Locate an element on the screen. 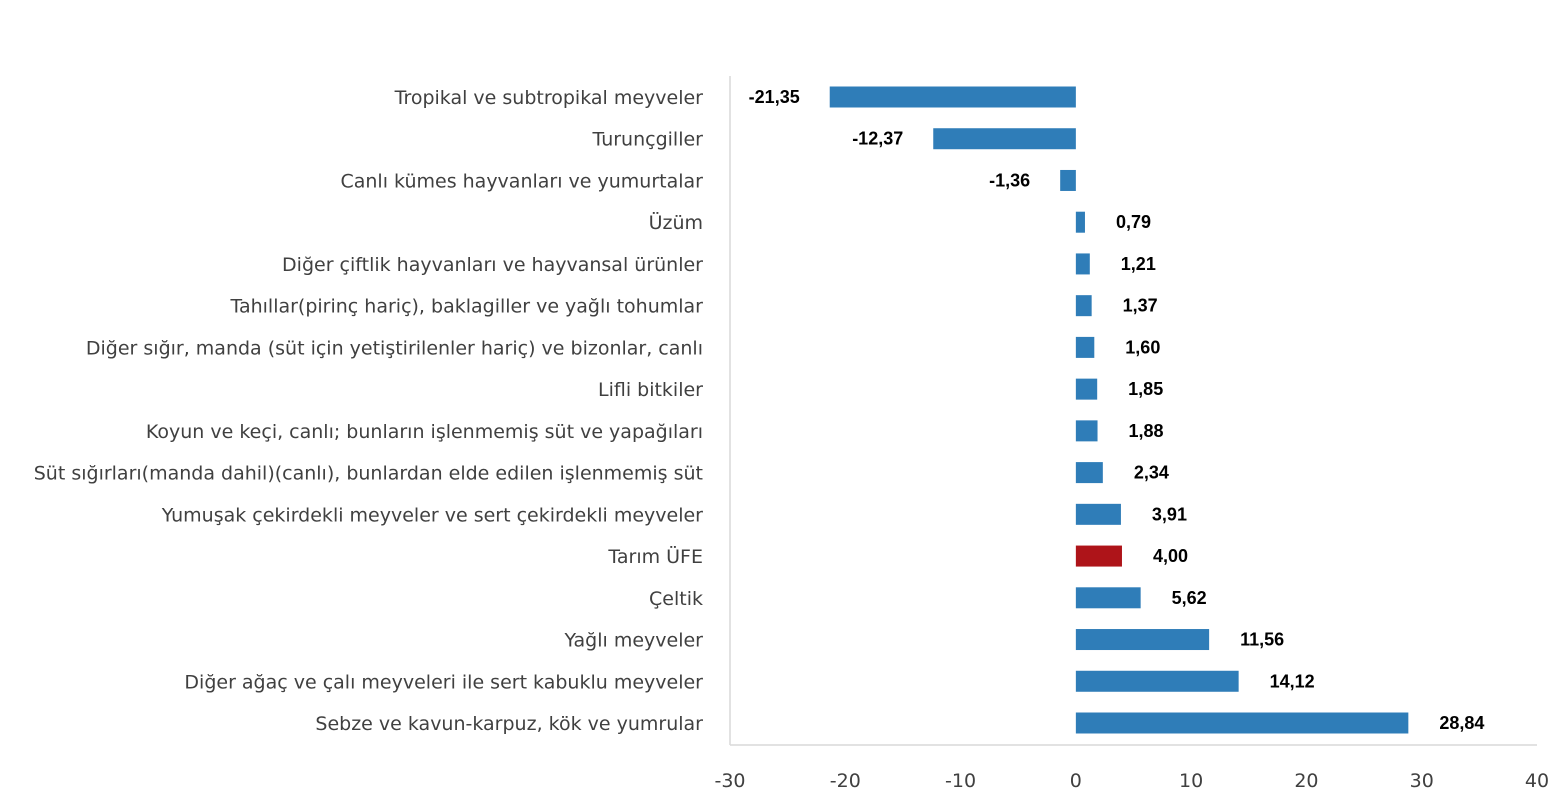 The height and width of the screenshot is (800, 1556). x-tick-label: -20 is located at coordinates (845, 781).